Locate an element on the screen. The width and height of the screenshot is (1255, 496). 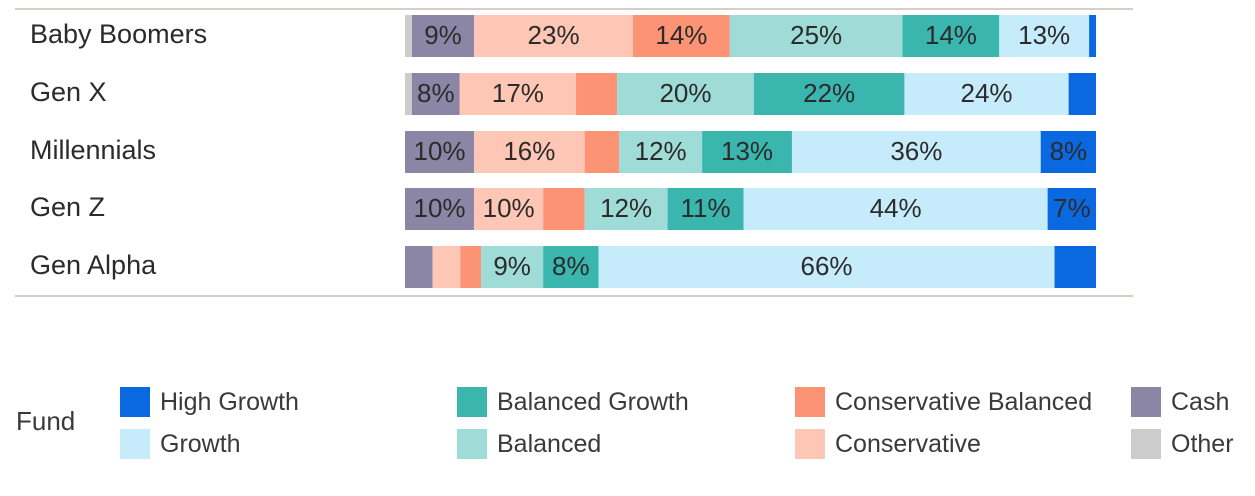
data-label: 16% is located at coordinates (529, 151).